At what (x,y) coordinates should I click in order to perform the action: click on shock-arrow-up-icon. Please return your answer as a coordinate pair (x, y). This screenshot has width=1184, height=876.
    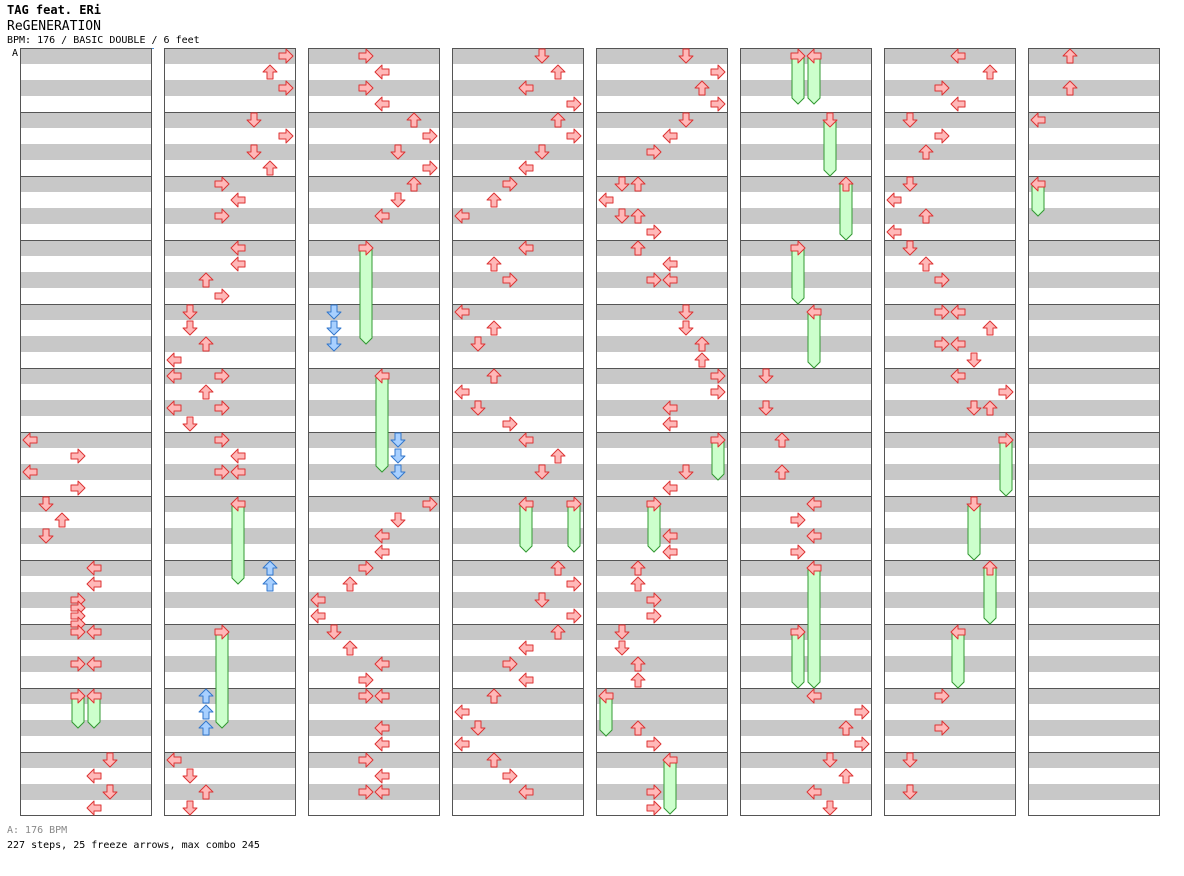
    Looking at the image, I should click on (206, 712).